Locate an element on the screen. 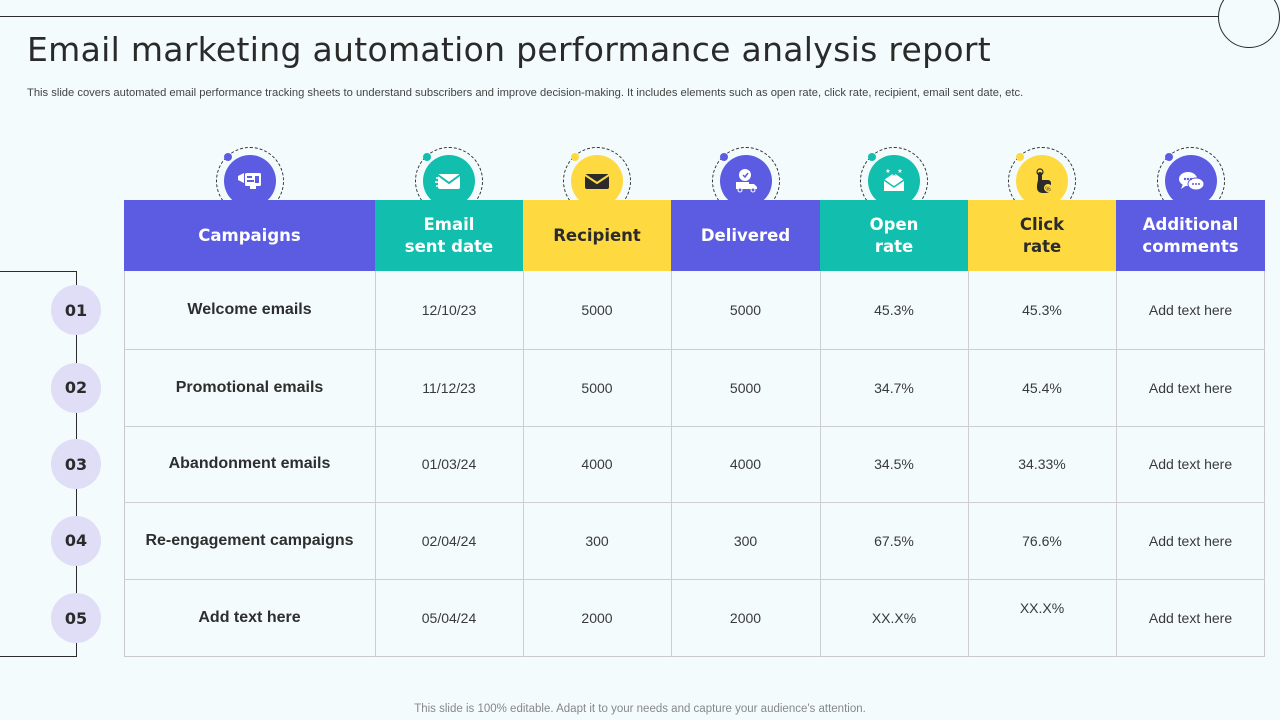  table-cell-delivered: 2000 is located at coordinates (745, 618).